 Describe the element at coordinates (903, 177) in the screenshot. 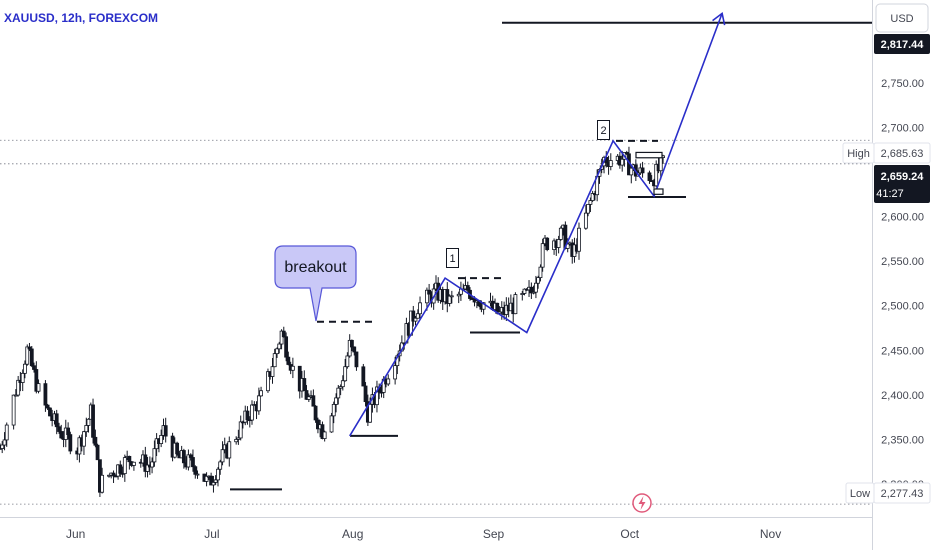

I see `current-price-text: 2,659.24` at that location.